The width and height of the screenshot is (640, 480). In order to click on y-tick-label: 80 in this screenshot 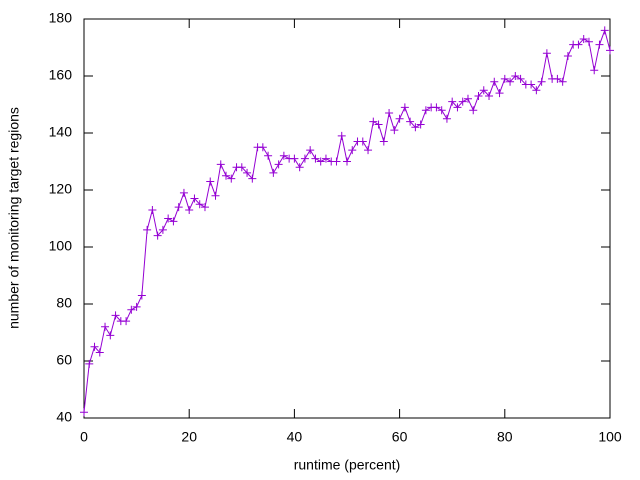, I will do `click(64, 303)`.